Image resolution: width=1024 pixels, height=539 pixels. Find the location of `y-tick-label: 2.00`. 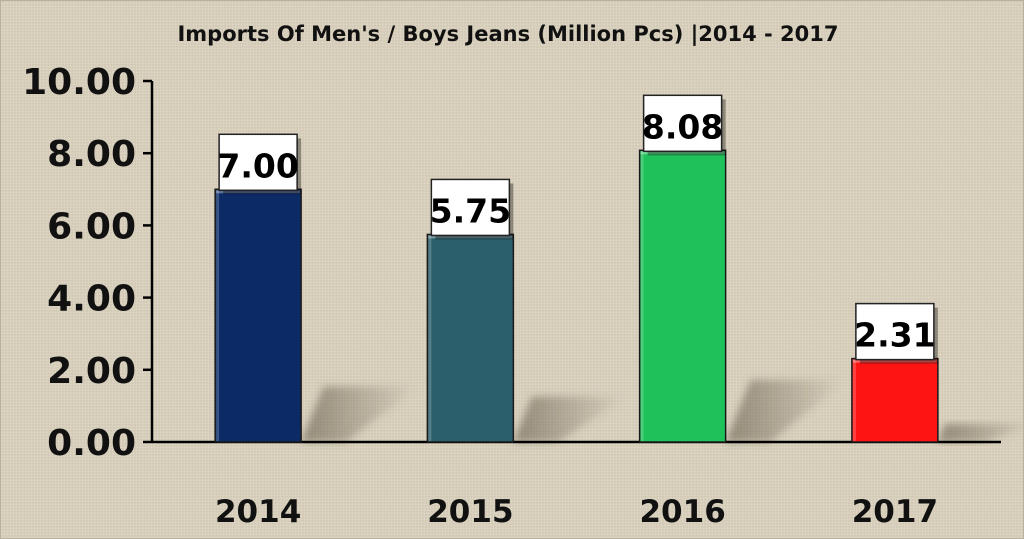

y-tick-label: 2.00 is located at coordinates (91, 371).